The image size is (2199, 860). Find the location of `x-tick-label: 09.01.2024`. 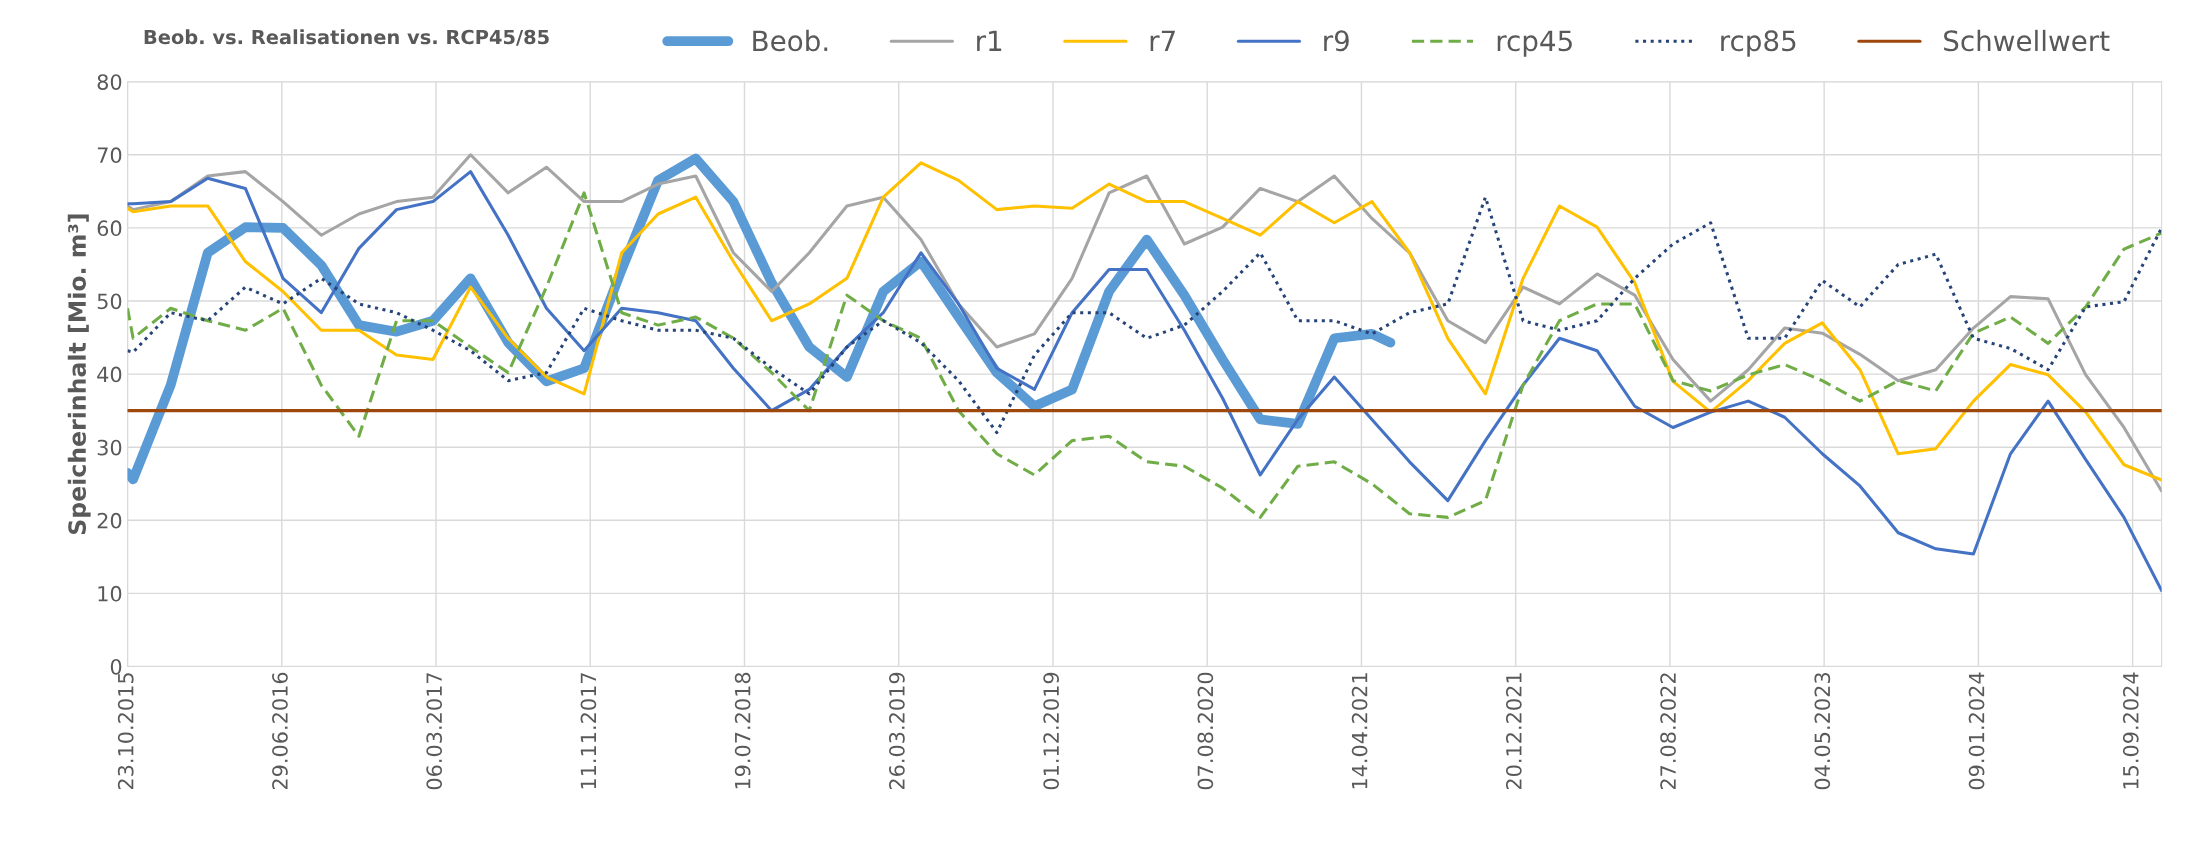

x-tick-label: 09.01.2024 is located at coordinates (1976, 731).